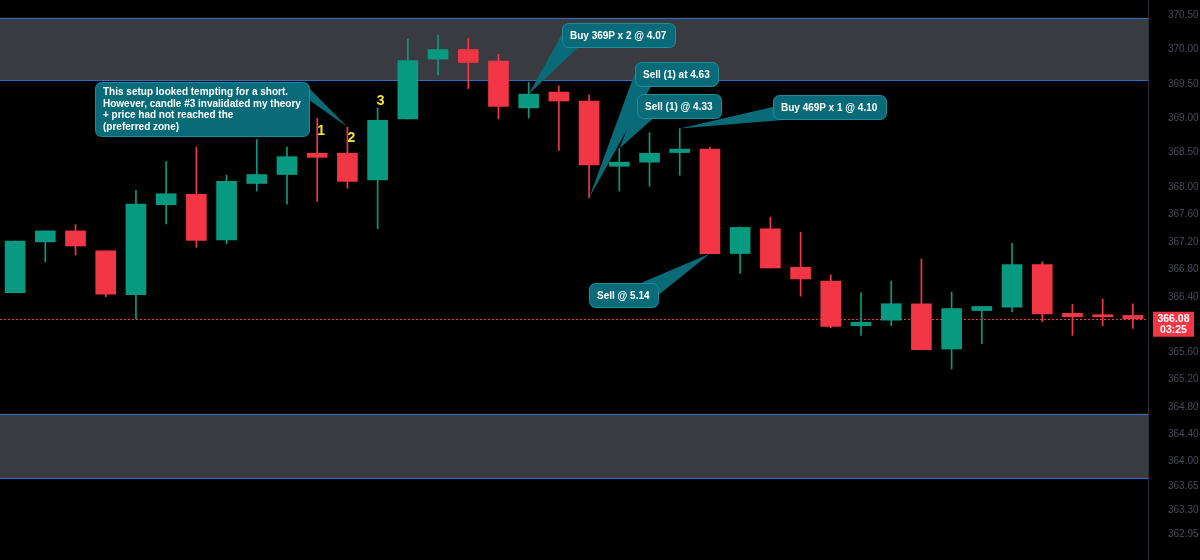 This screenshot has height=560, width=1200. What do you see at coordinates (618, 35) in the screenshot?
I see `annotation: Buy 369P x 2 @ 4.07` at bounding box center [618, 35].